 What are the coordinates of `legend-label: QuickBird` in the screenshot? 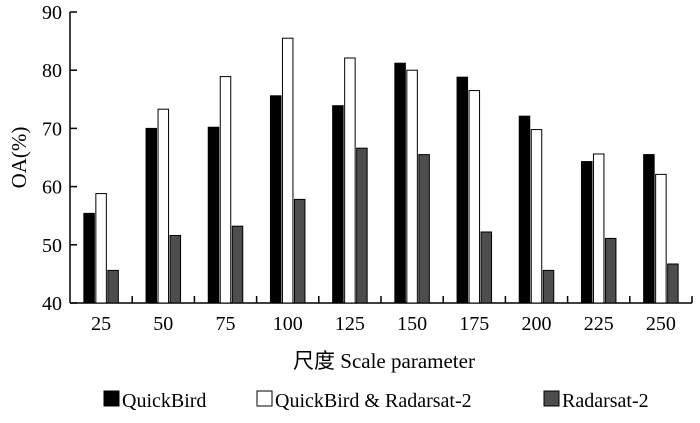 It's located at (164, 401).